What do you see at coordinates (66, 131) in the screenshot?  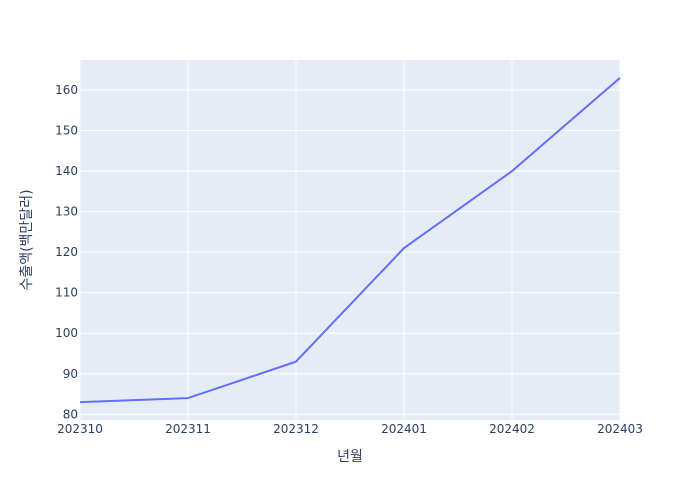 I see `y-tick-label: 150` at bounding box center [66, 131].